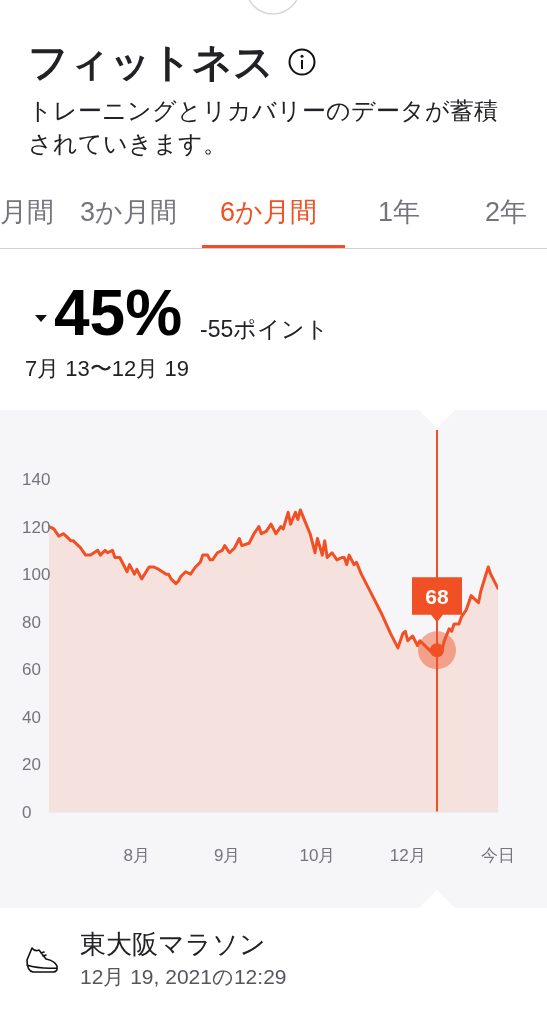  Describe the element at coordinates (137, 856) in the screenshot. I see `x-tick-label: 8月` at that location.